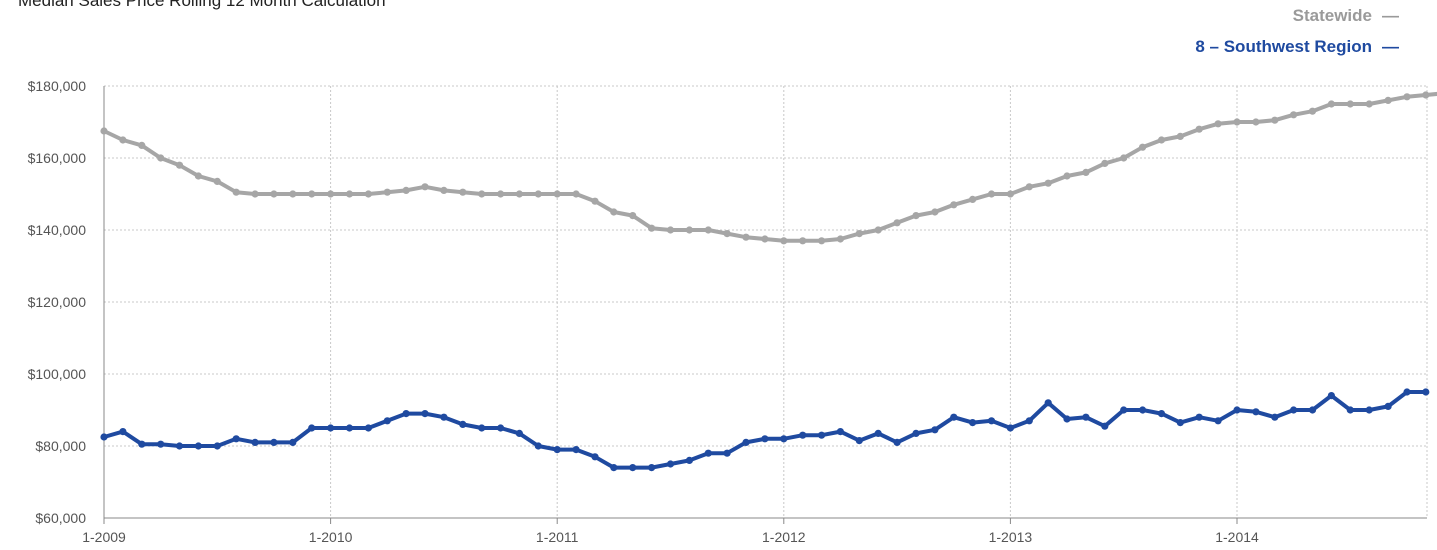 This screenshot has width=1437, height=550. Describe the element at coordinates (1346, 16) in the screenshot. I see `legend-statewide: Statewide —` at that location.